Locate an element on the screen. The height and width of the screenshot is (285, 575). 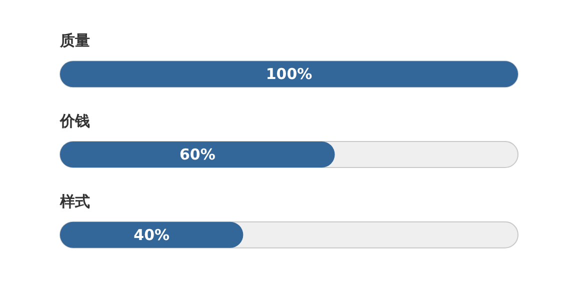
y-tick-label: 质量 is located at coordinates (74, 41).